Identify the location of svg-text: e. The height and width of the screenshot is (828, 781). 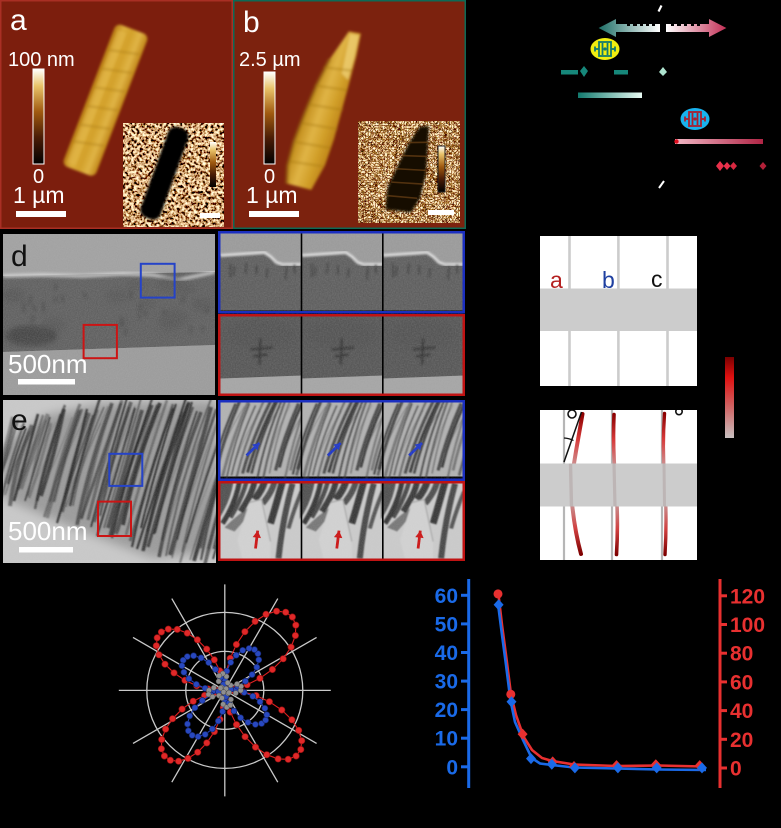
(19, 420).